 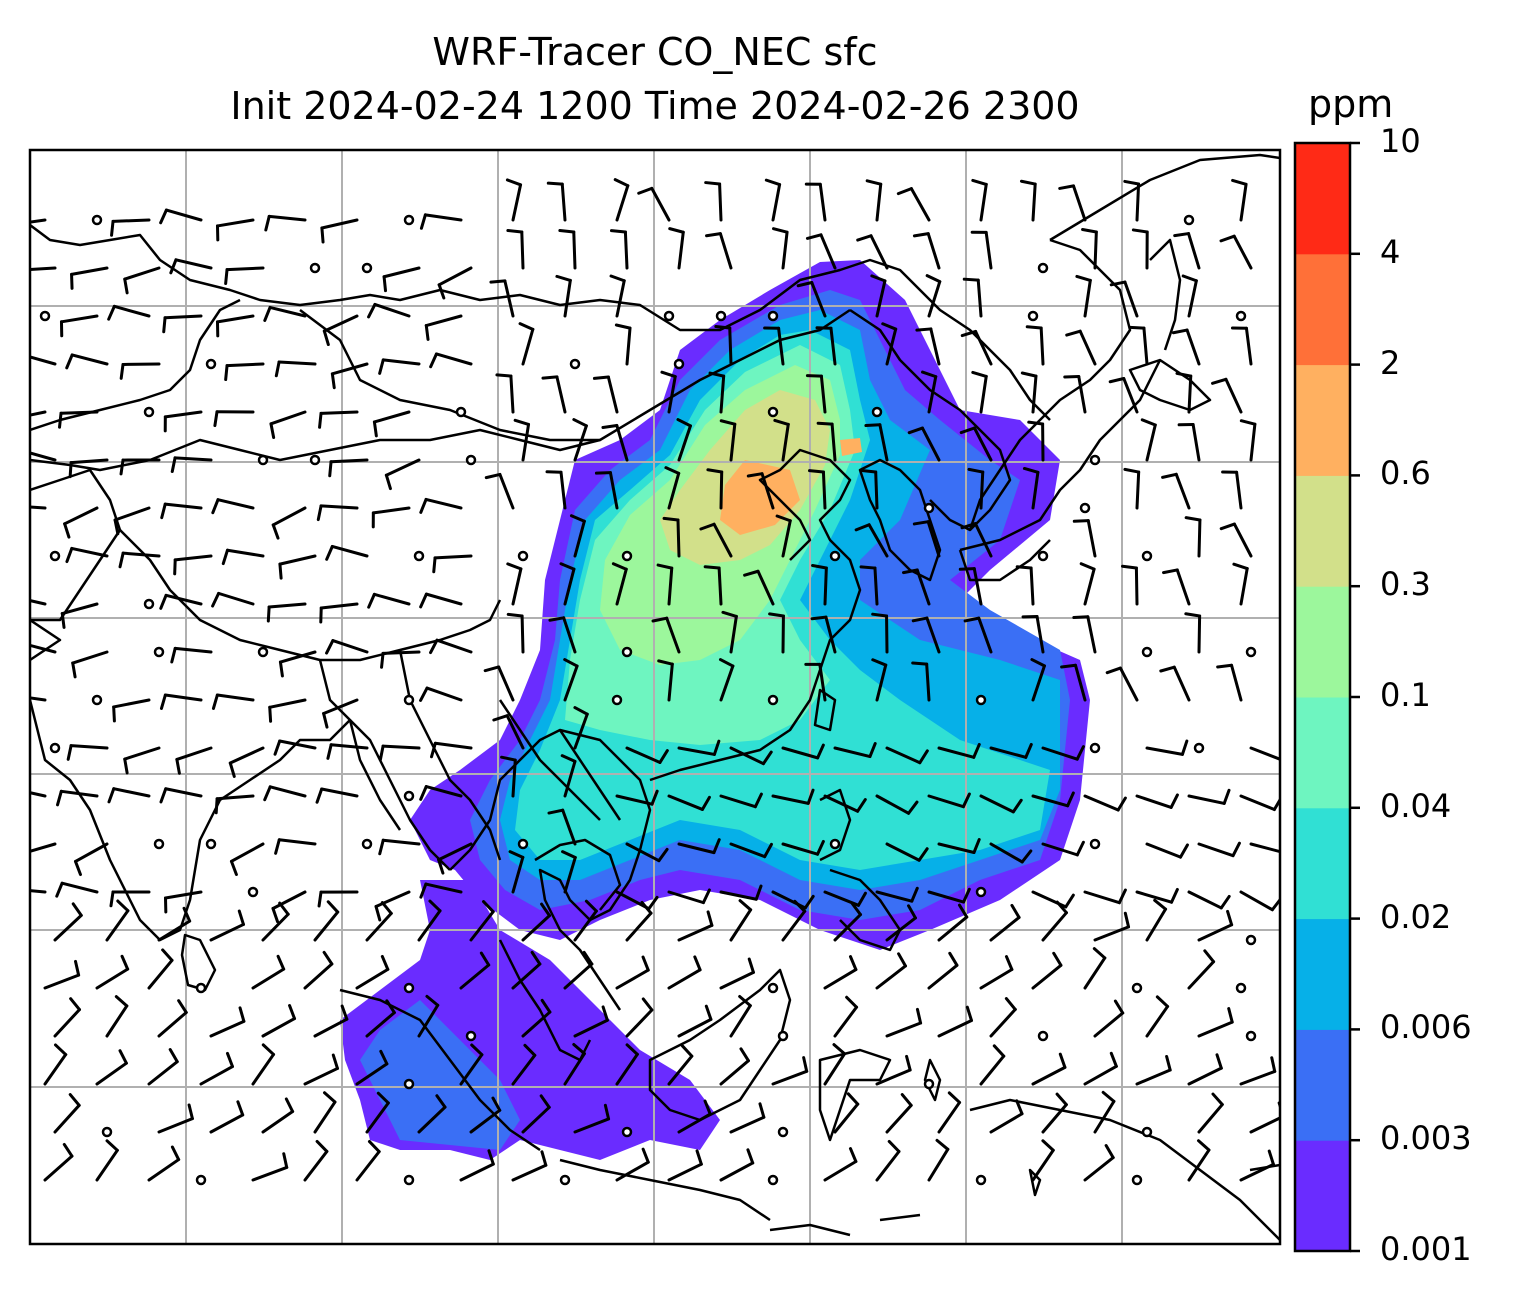 I want to click on border-mongolia-china, so click(x=575, y=375).